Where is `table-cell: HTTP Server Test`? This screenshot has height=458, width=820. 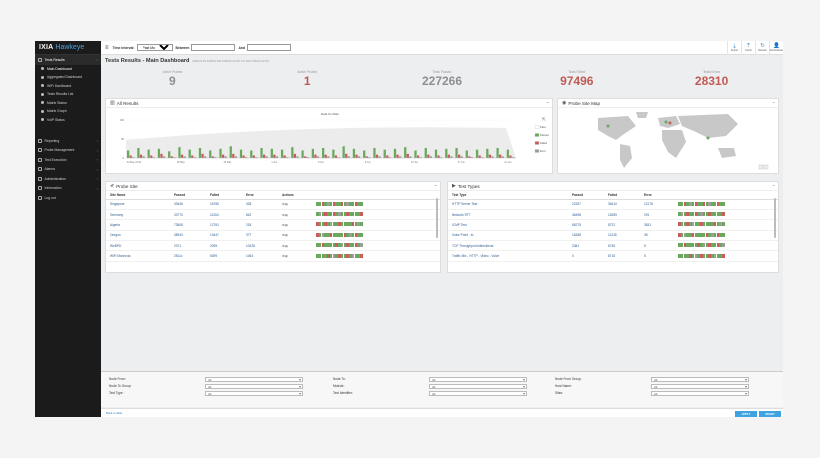
table-cell: HTTP Server Test is located at coordinates (508, 204).